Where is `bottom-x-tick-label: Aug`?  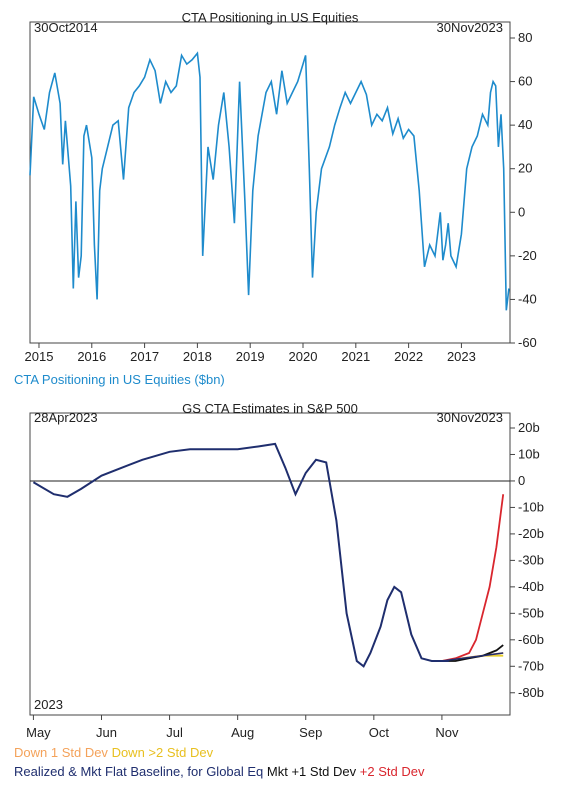
bottom-x-tick-label: Aug is located at coordinates (242, 732).